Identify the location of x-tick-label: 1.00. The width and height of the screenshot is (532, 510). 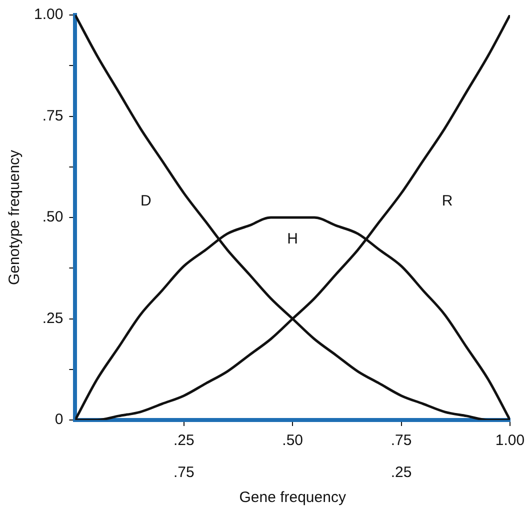
(510, 441).